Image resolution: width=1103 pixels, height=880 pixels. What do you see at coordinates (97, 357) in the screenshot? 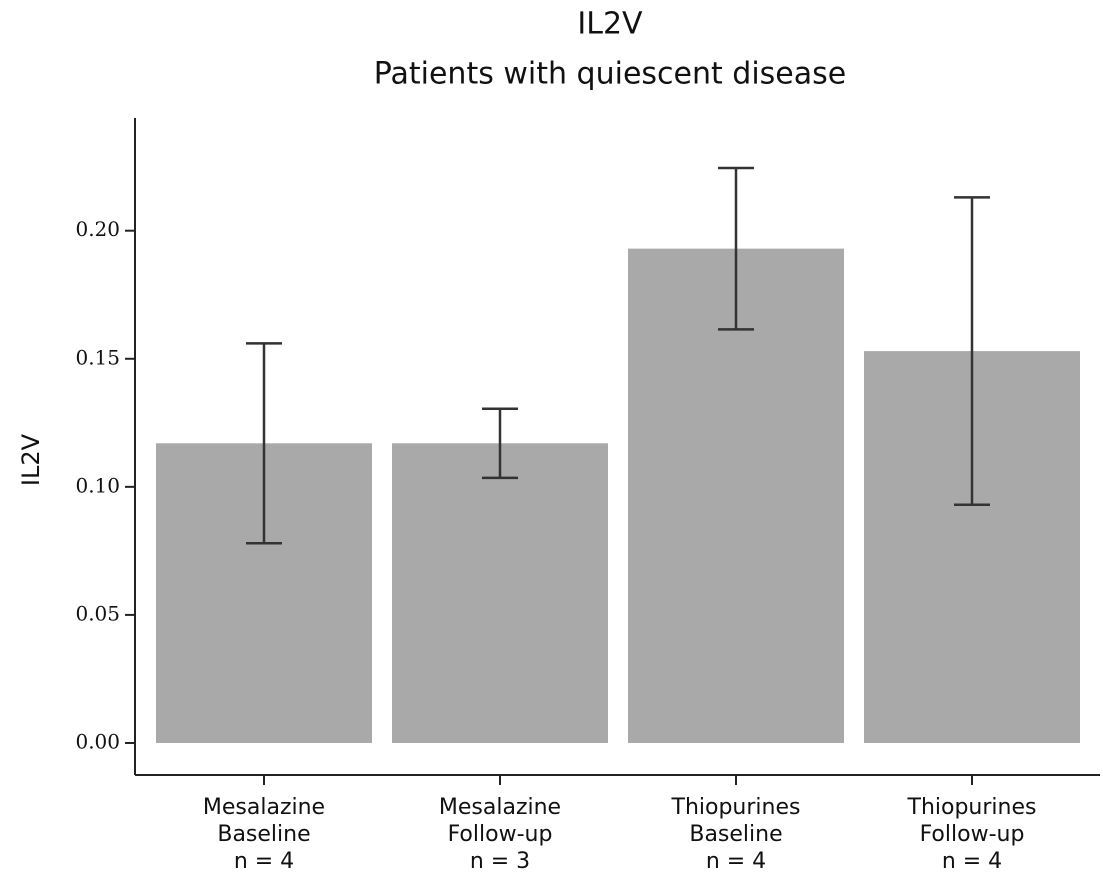
I see `y-tick-label: 0.15` at bounding box center [97, 357].